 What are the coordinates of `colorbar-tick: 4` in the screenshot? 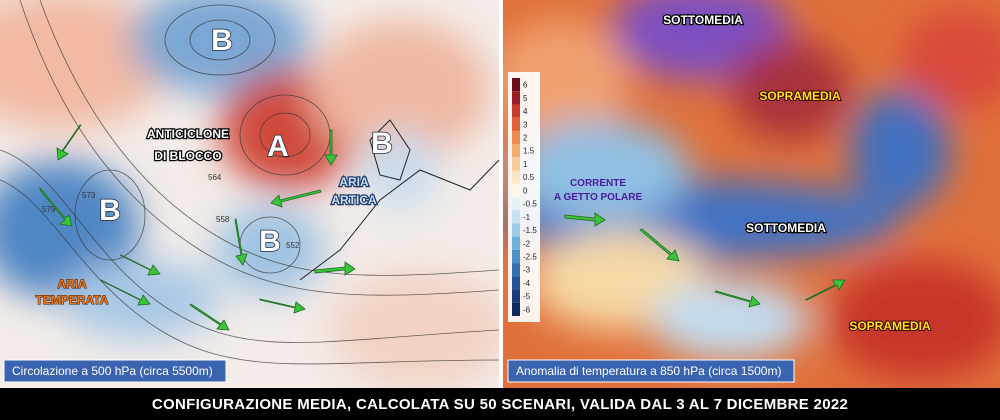 It's located at (525, 111).